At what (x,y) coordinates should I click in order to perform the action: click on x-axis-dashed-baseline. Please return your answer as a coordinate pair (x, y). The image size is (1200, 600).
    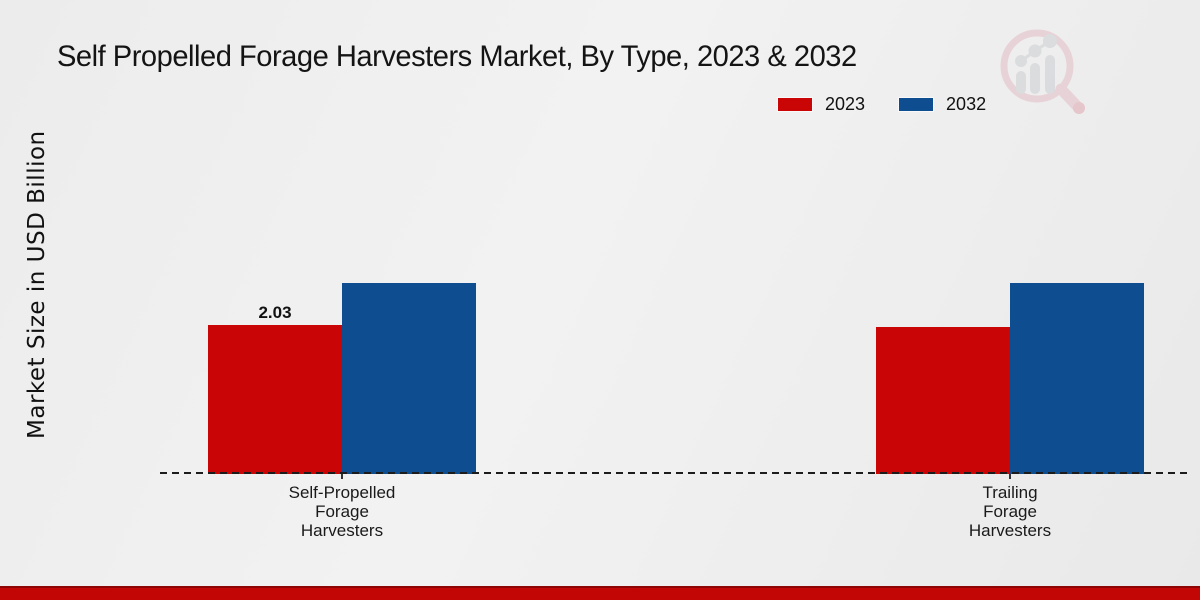
    Looking at the image, I should click on (675, 473).